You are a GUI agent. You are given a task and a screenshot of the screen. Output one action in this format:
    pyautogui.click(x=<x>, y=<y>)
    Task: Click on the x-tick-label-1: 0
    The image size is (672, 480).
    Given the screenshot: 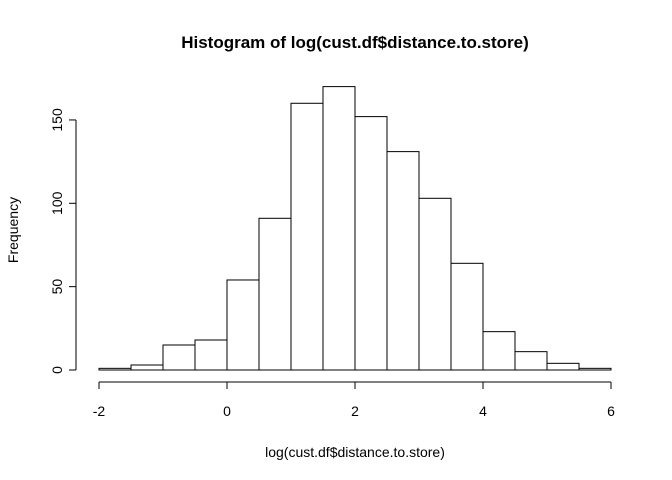 What is the action you would take?
    pyautogui.click(x=227, y=411)
    